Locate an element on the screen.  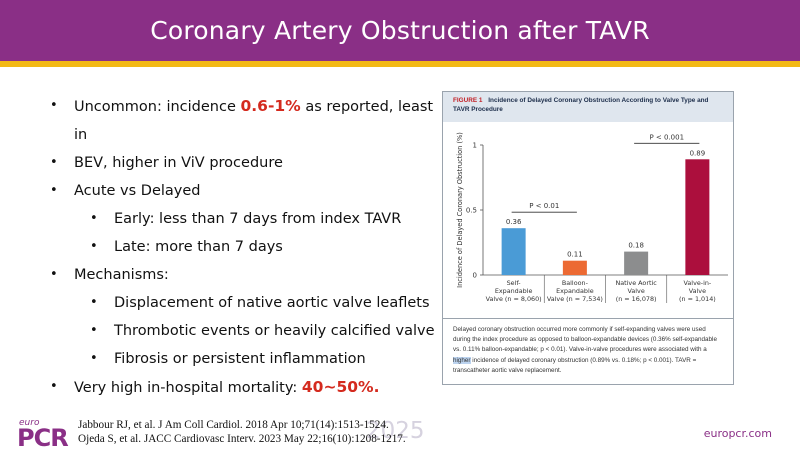
bullet-continuation: BEV, higher in ViV procedure is located at coordinates (245, 163).